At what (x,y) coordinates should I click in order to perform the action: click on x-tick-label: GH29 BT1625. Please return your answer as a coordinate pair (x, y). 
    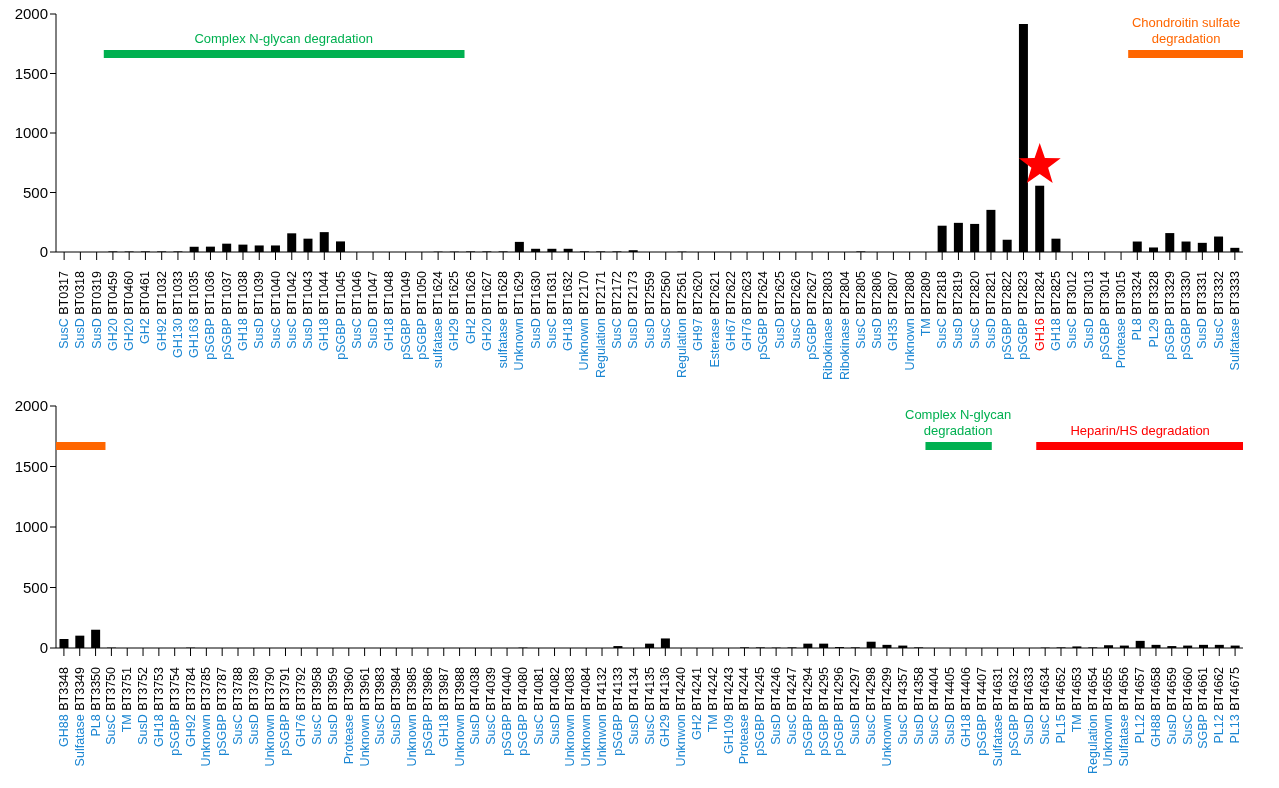
    Looking at the image, I should click on (454, 310).